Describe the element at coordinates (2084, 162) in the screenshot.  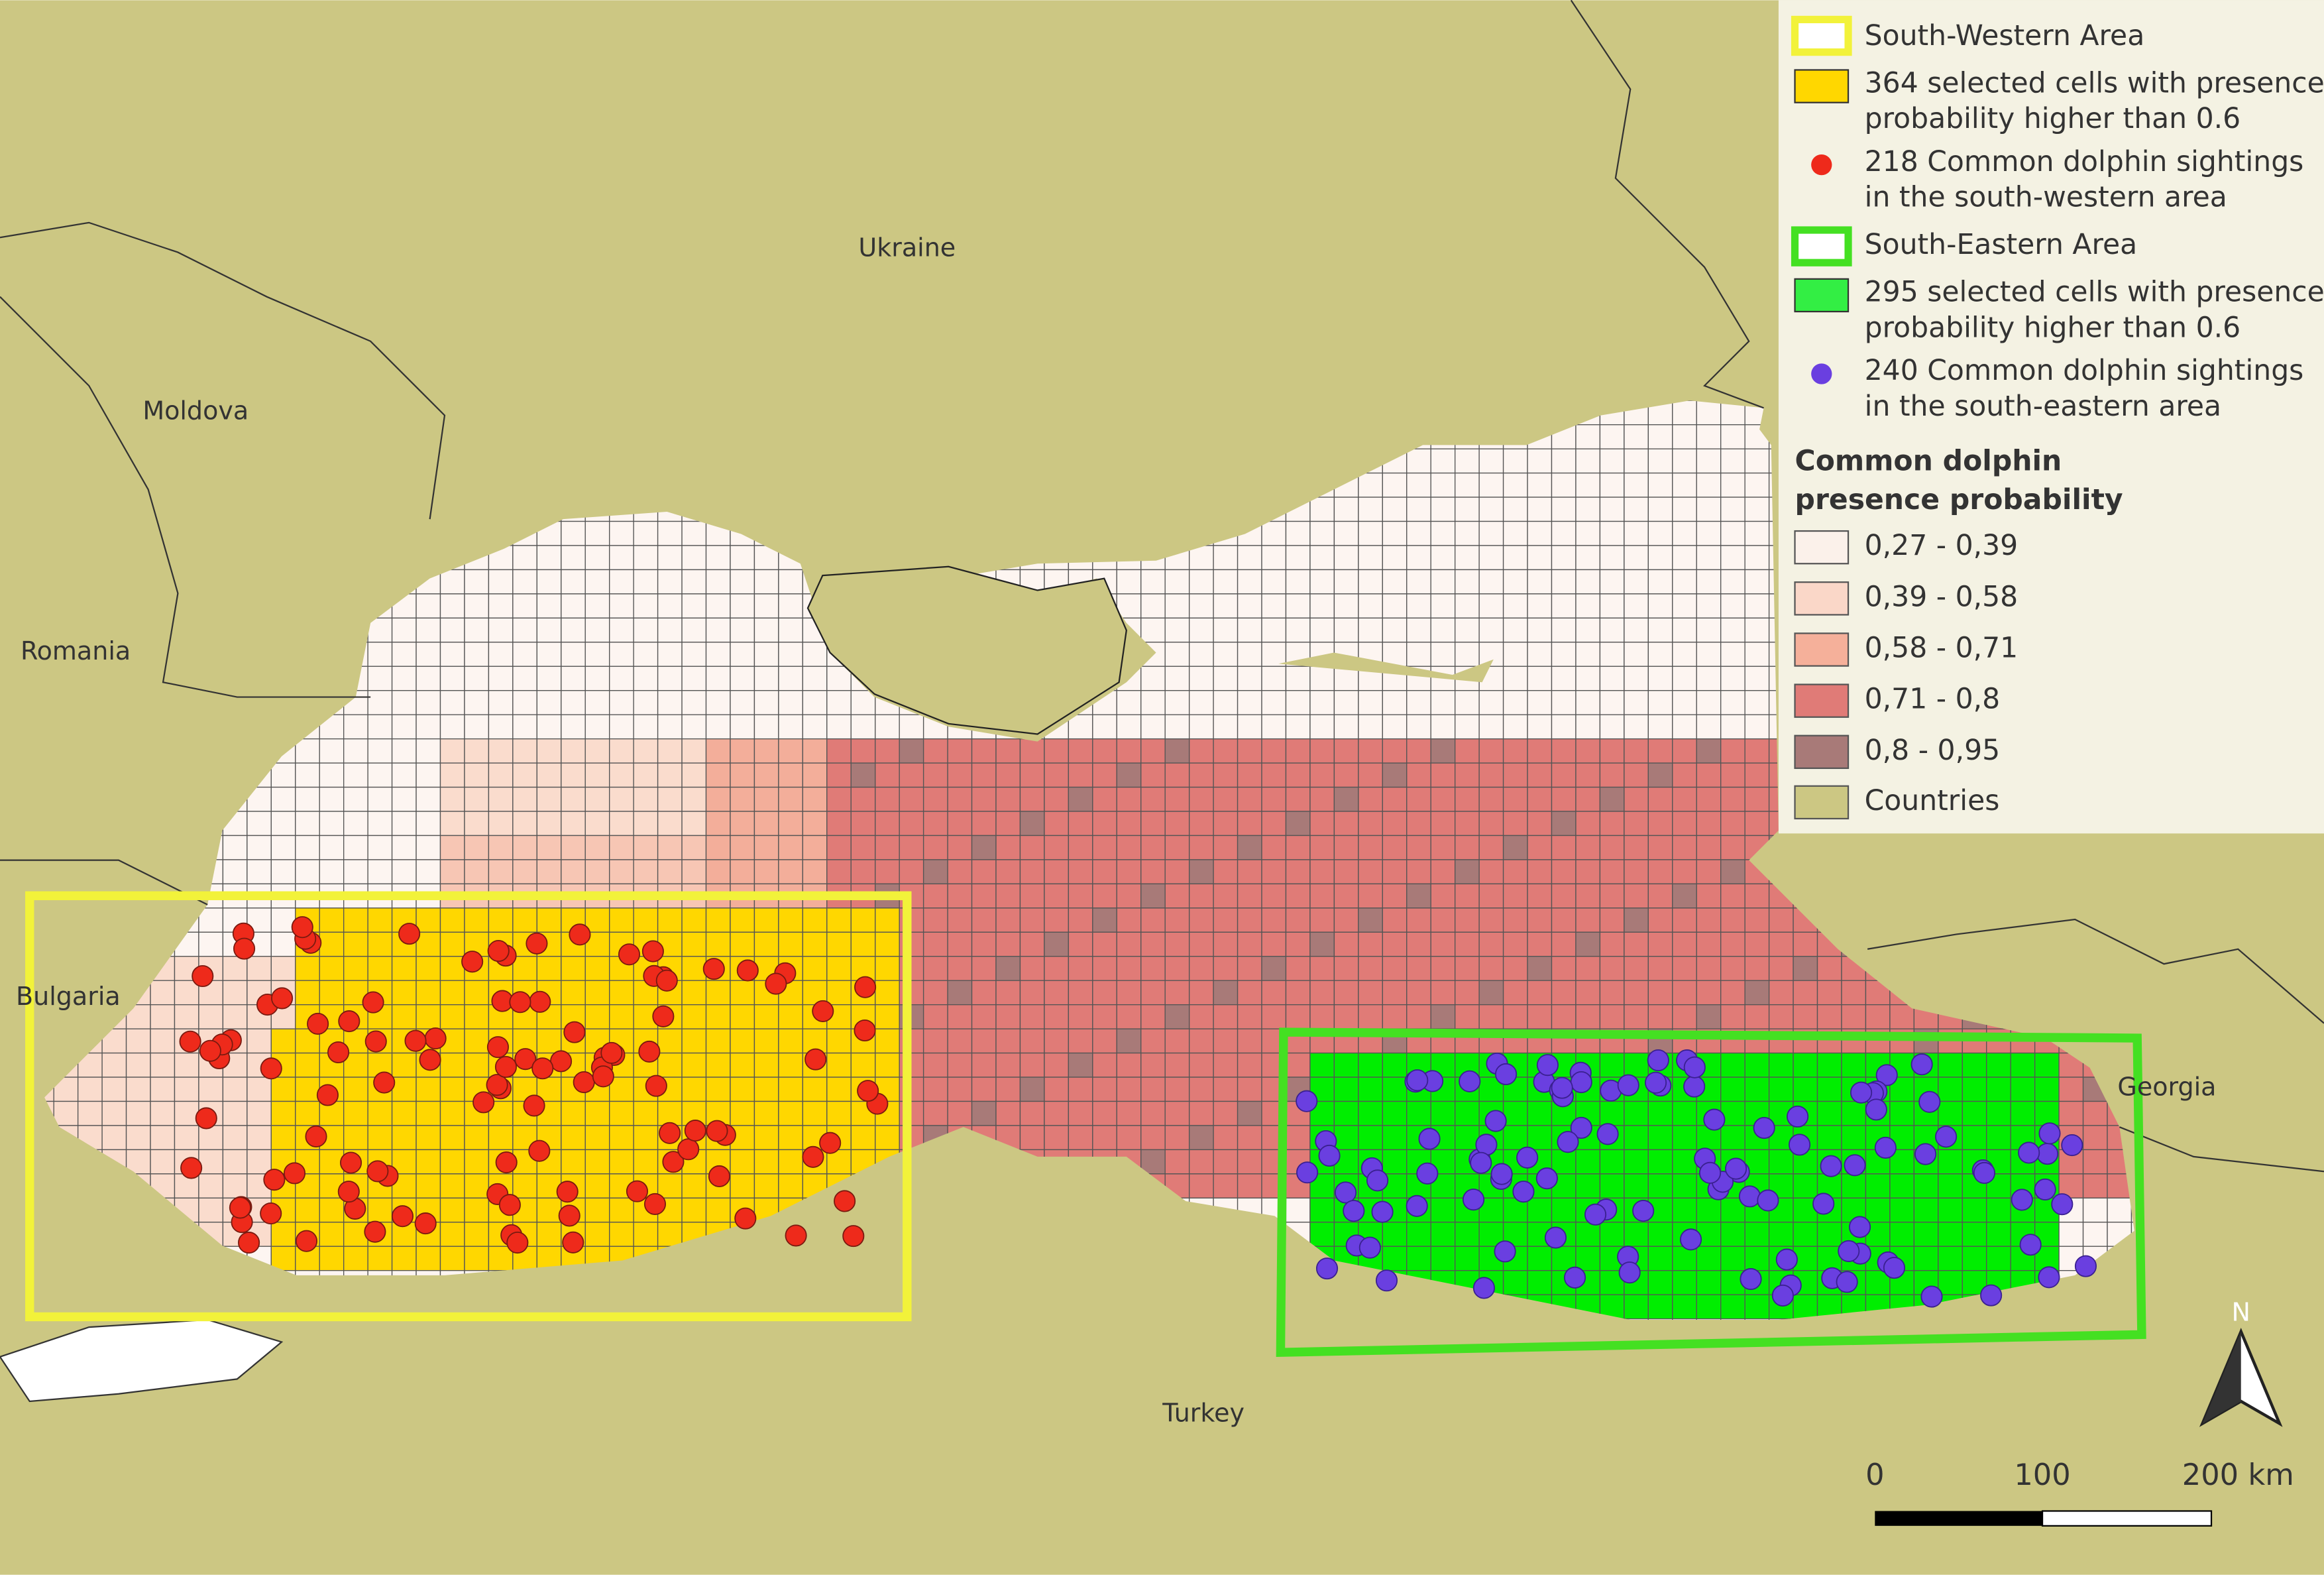
I see `legend-label: 218 Common dolphin sightings` at that location.